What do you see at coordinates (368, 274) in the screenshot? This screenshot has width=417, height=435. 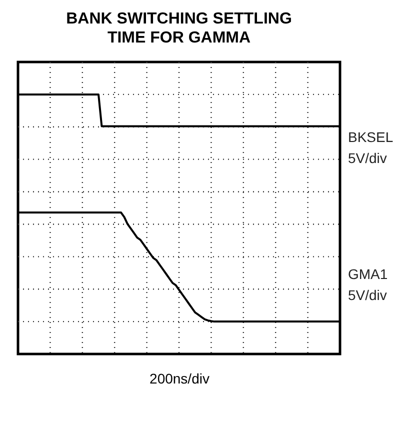 I see `text: GMA1` at bounding box center [368, 274].